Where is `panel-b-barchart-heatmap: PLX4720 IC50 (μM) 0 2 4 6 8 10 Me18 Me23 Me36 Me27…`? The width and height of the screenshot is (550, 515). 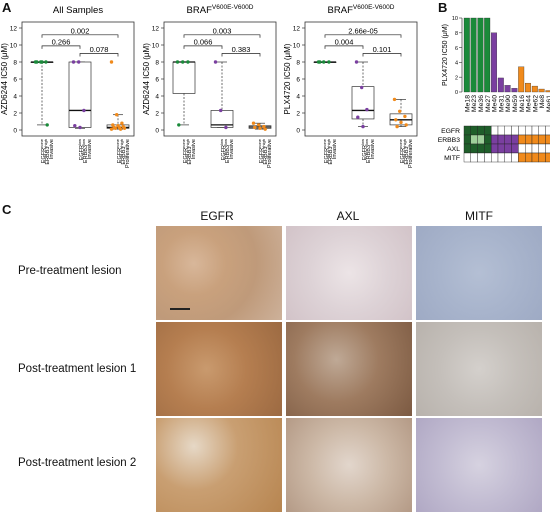 panel-b-barchart-heatmap: PLX4720 IC50 (μM) 0 2 4 6 8 10 Me18 Me23 Me36 Me27… is located at coordinates (494, 89).